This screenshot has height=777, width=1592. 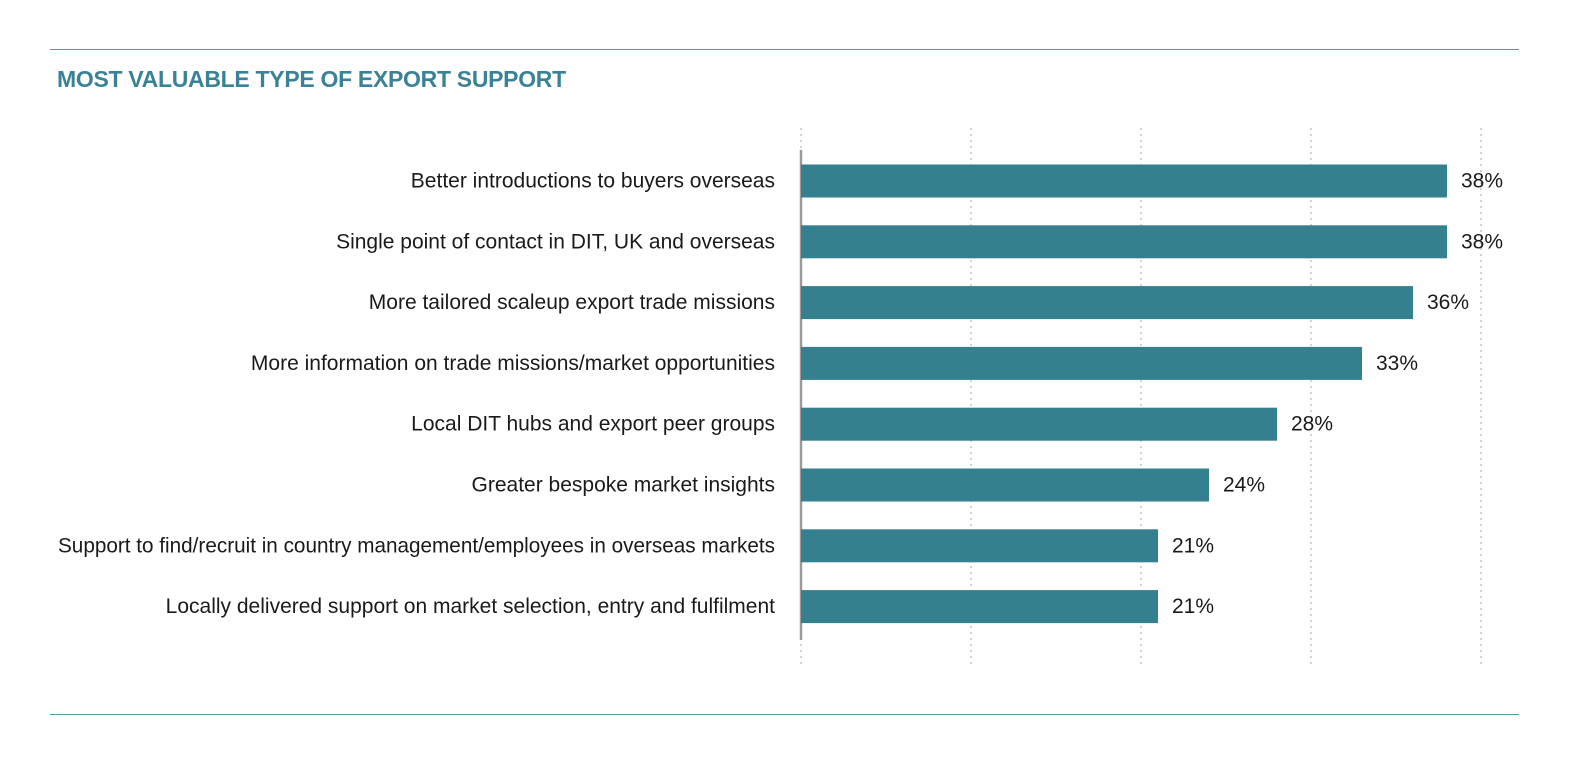 I want to click on category-label-0: Better introductions to buyers overseas, so click(x=593, y=181).